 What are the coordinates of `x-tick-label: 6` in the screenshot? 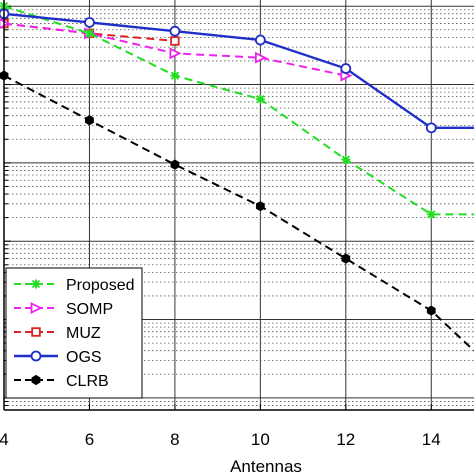 It's located at (89, 439).